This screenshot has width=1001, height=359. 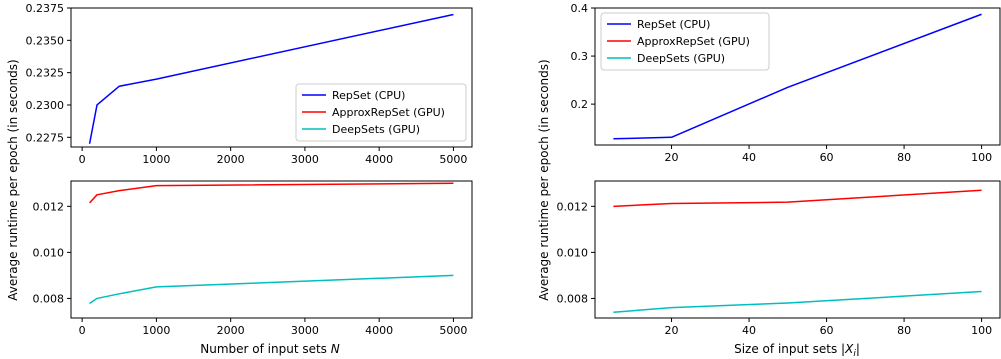 I want to click on left-y-axis-label: Average runtime per epoch (in seconds), so click(x=13, y=179).